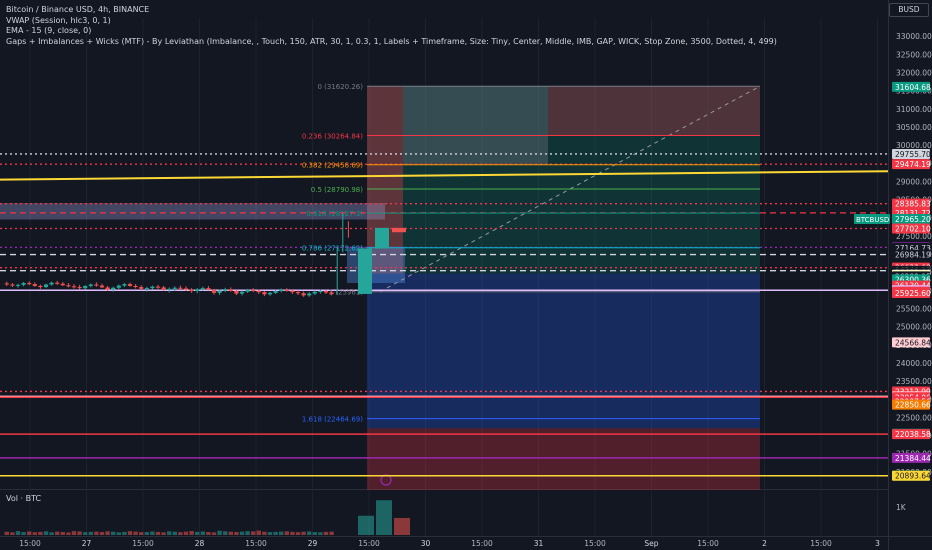 This screenshot has width=932, height=550. I want to click on price-tick: 23500.00, so click(914, 381).